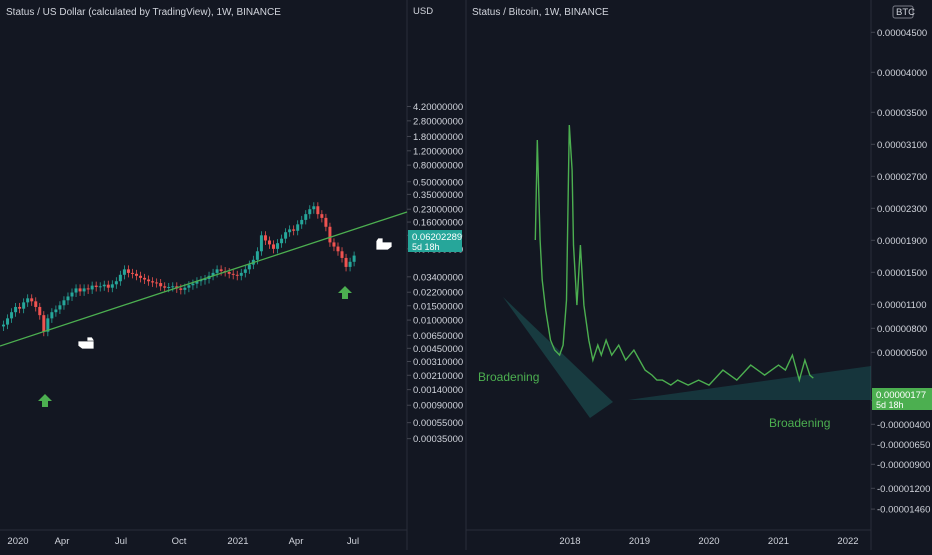 The width and height of the screenshot is (932, 555). I want to click on right-chart-title: Status / Bitcoin, 1W, BINANCE, so click(540, 12).